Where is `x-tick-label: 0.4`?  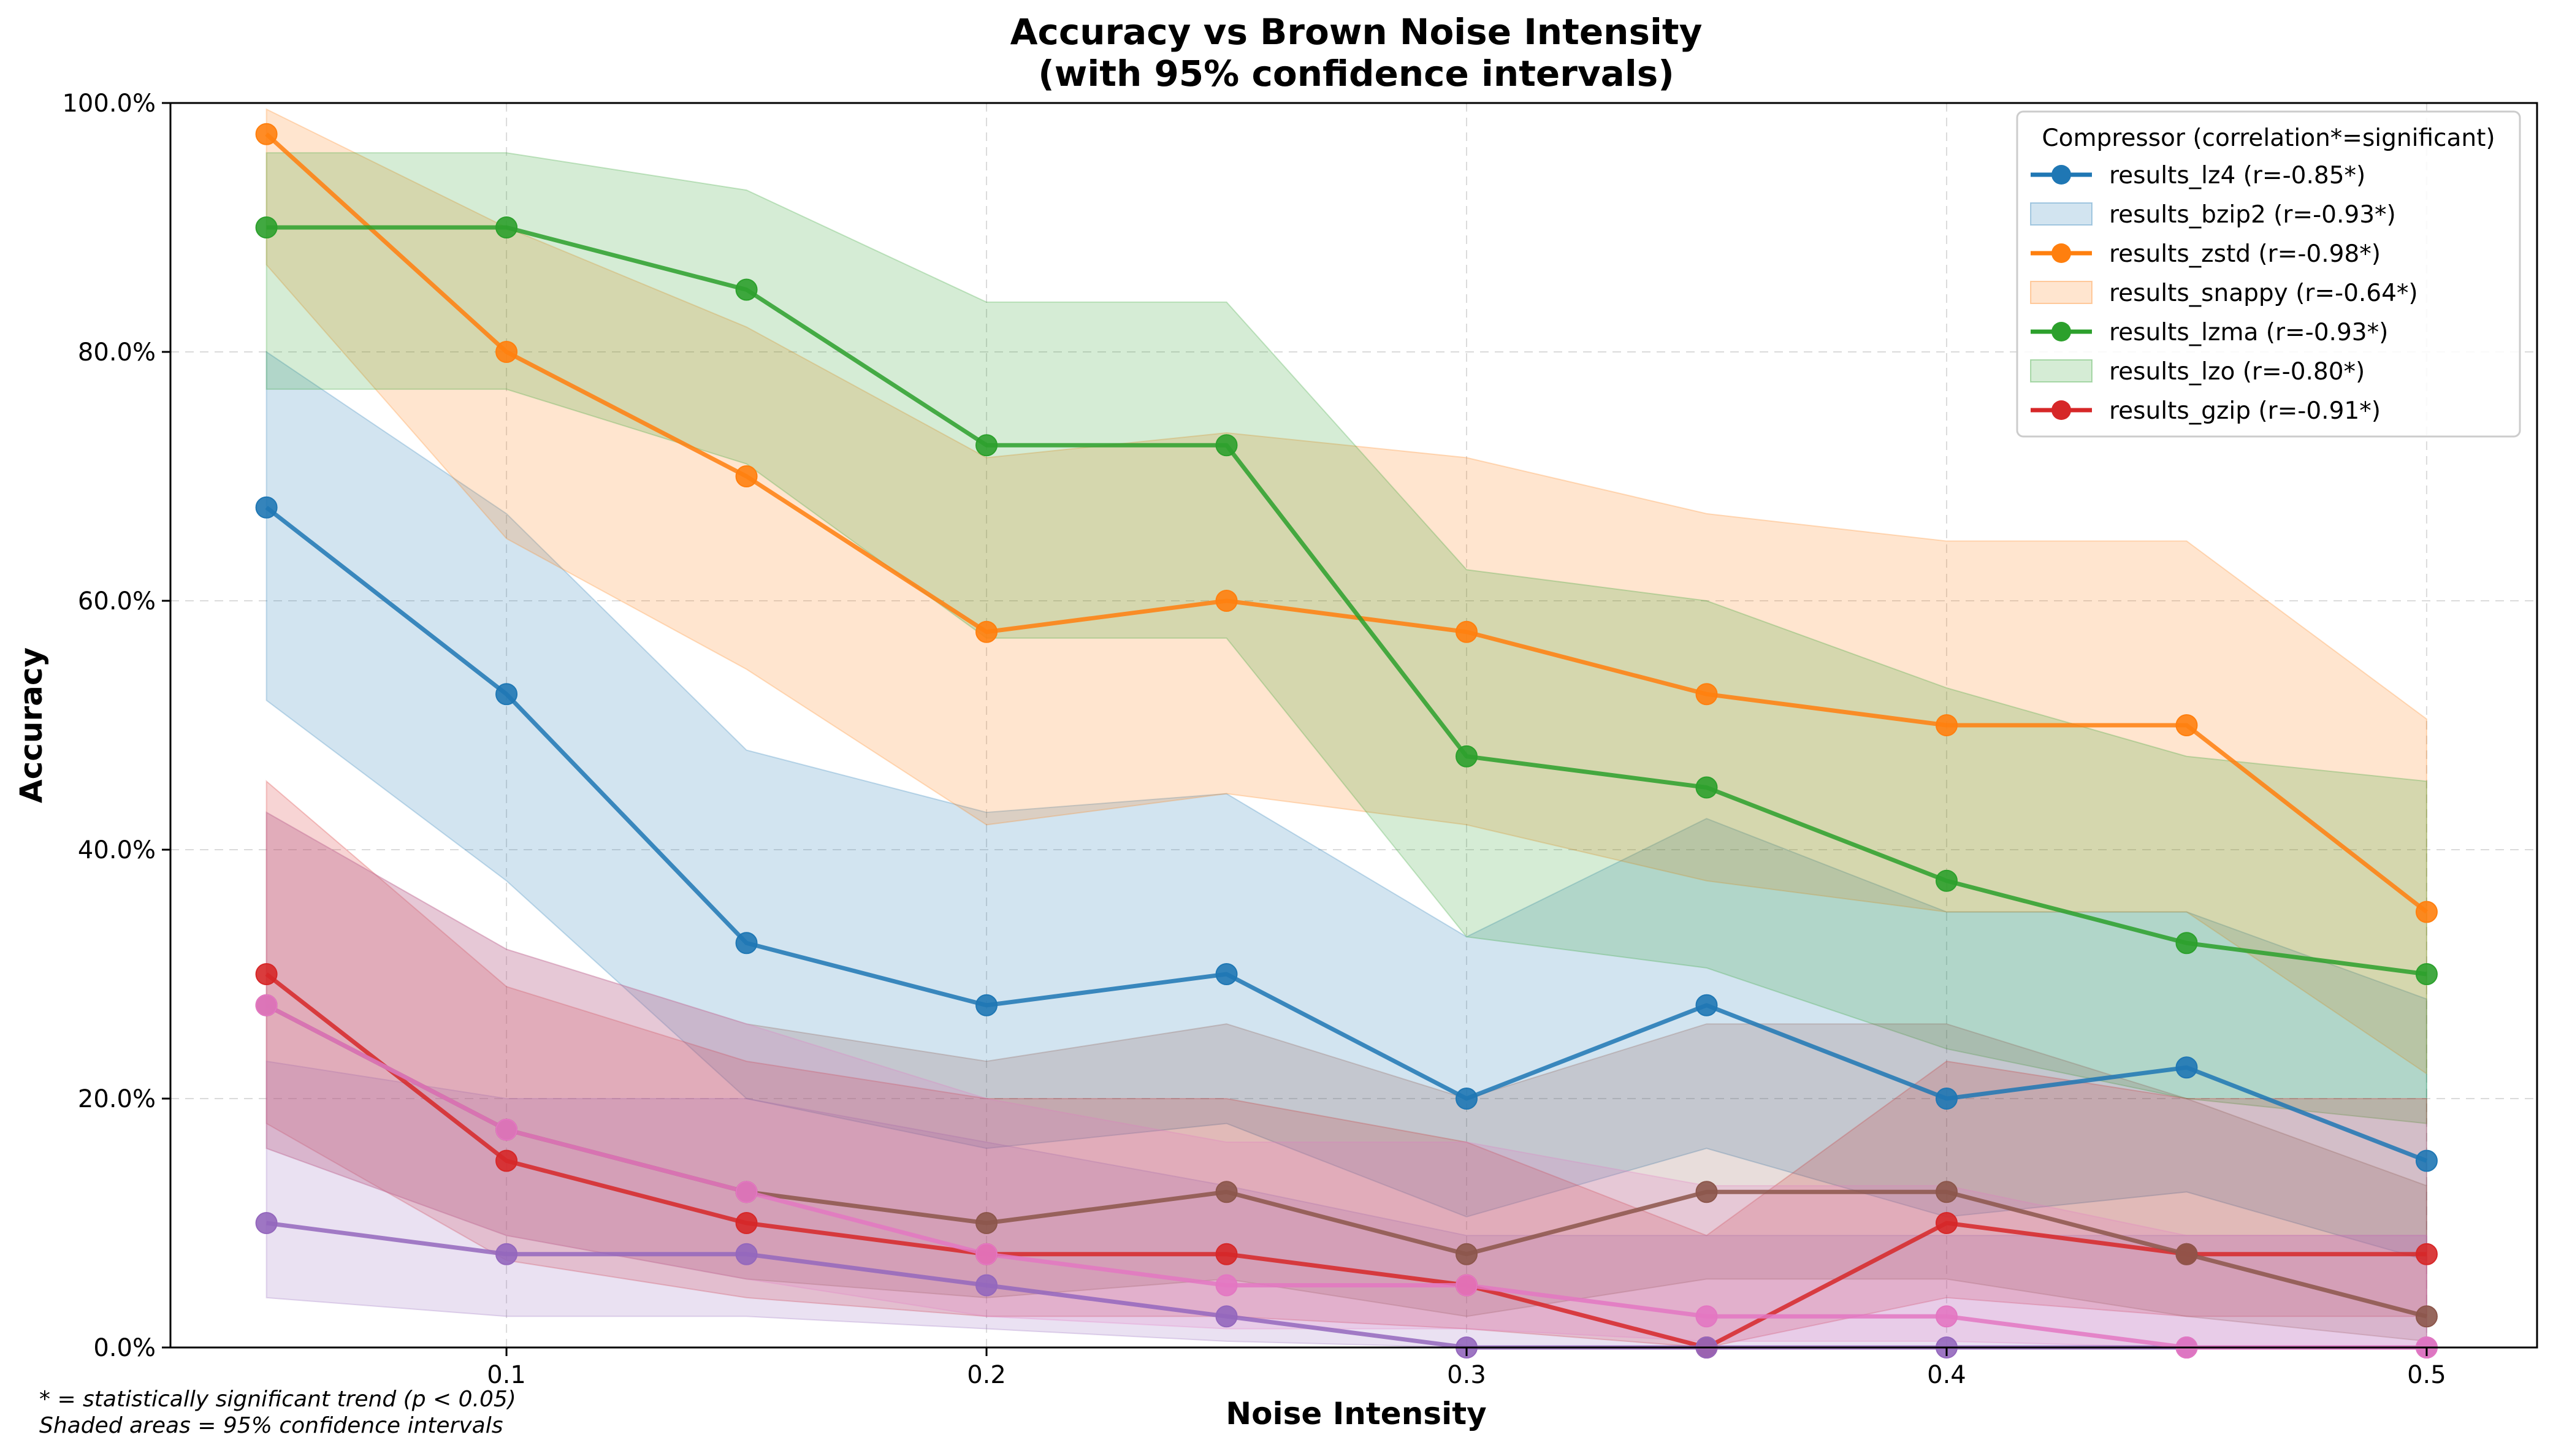
x-tick-label: 0.4 is located at coordinates (1947, 1375).